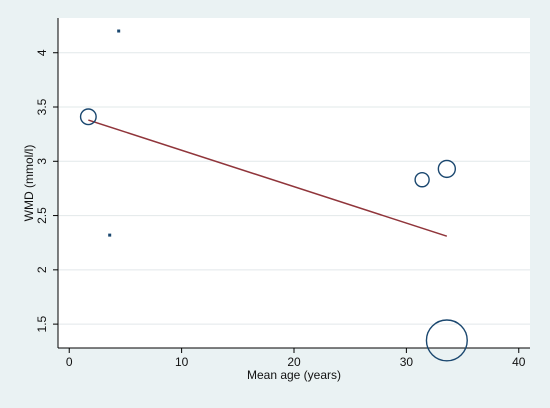 This screenshot has width=550, height=408. I want to click on y-axis-title: WMD (mmol/l), so click(29, 183).